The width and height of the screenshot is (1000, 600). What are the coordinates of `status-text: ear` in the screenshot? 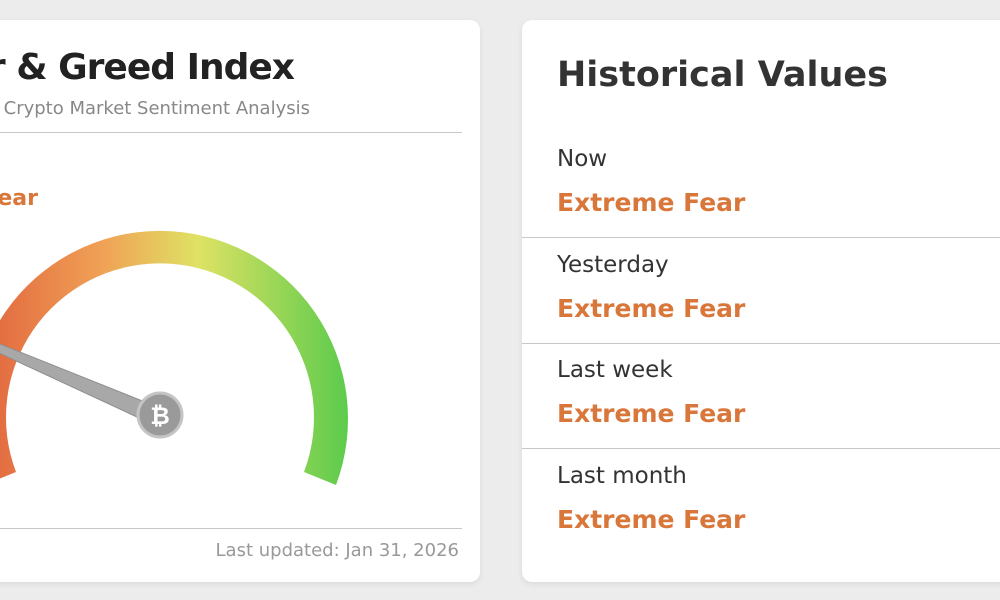 It's located at (19, 198).